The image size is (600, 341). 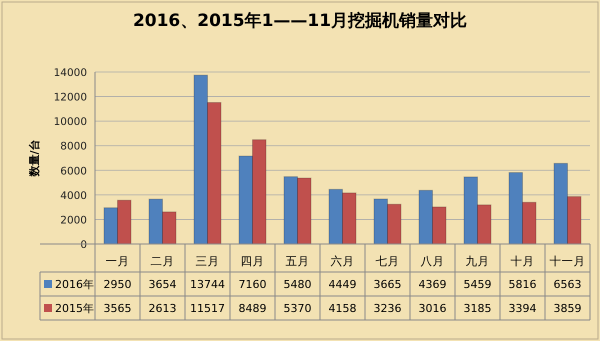 I want to click on chart-title: 2016、2015年1——11月挖掘机销量对比, so click(x=300, y=21).